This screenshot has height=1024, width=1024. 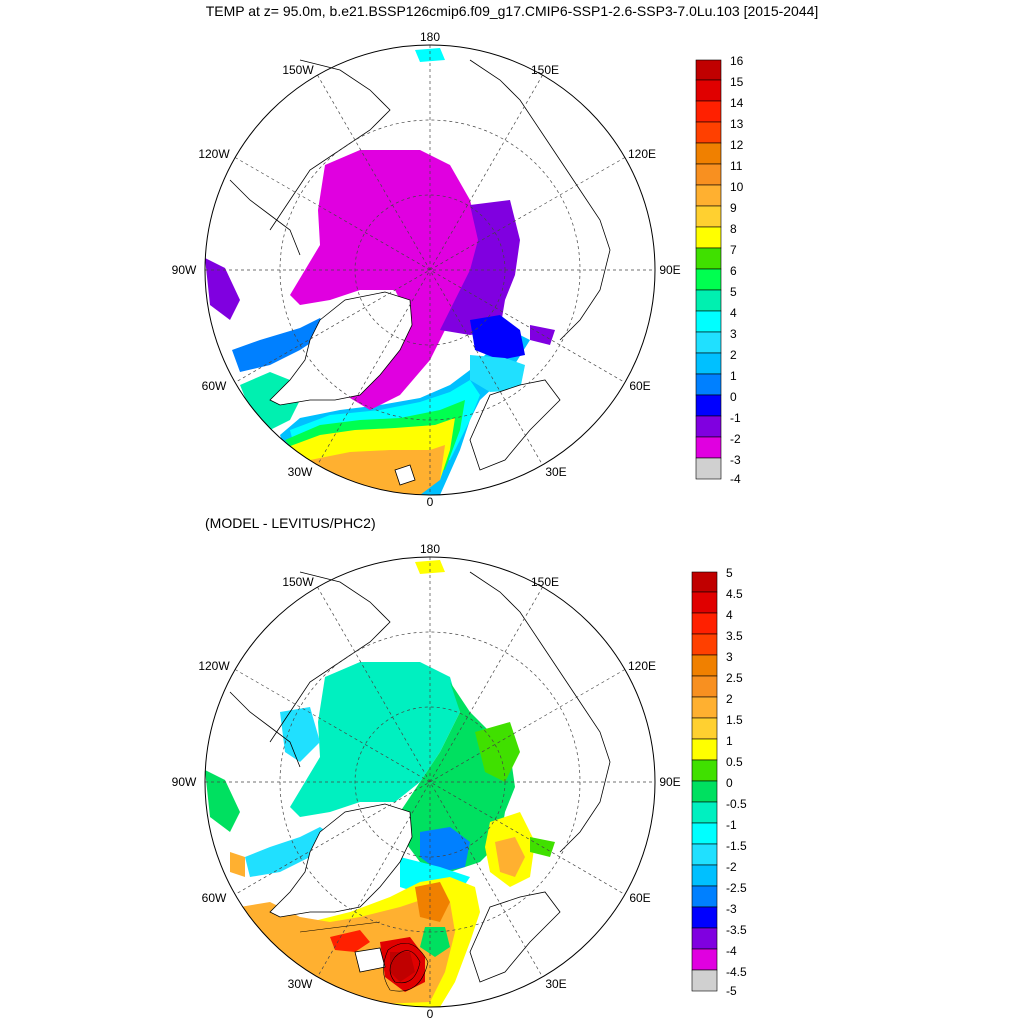 I want to click on bottom-baffin-cyan, so click(x=290, y=852).